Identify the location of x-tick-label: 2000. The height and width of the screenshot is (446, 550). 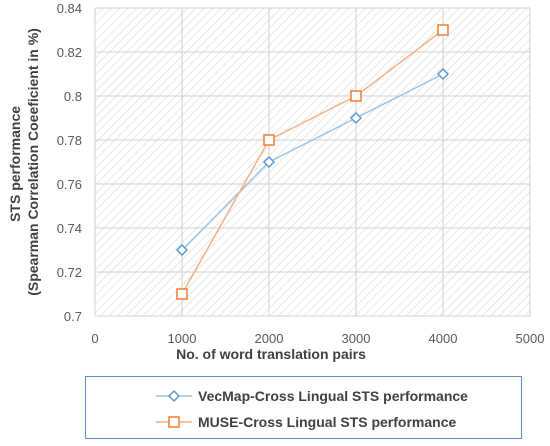
(269, 338).